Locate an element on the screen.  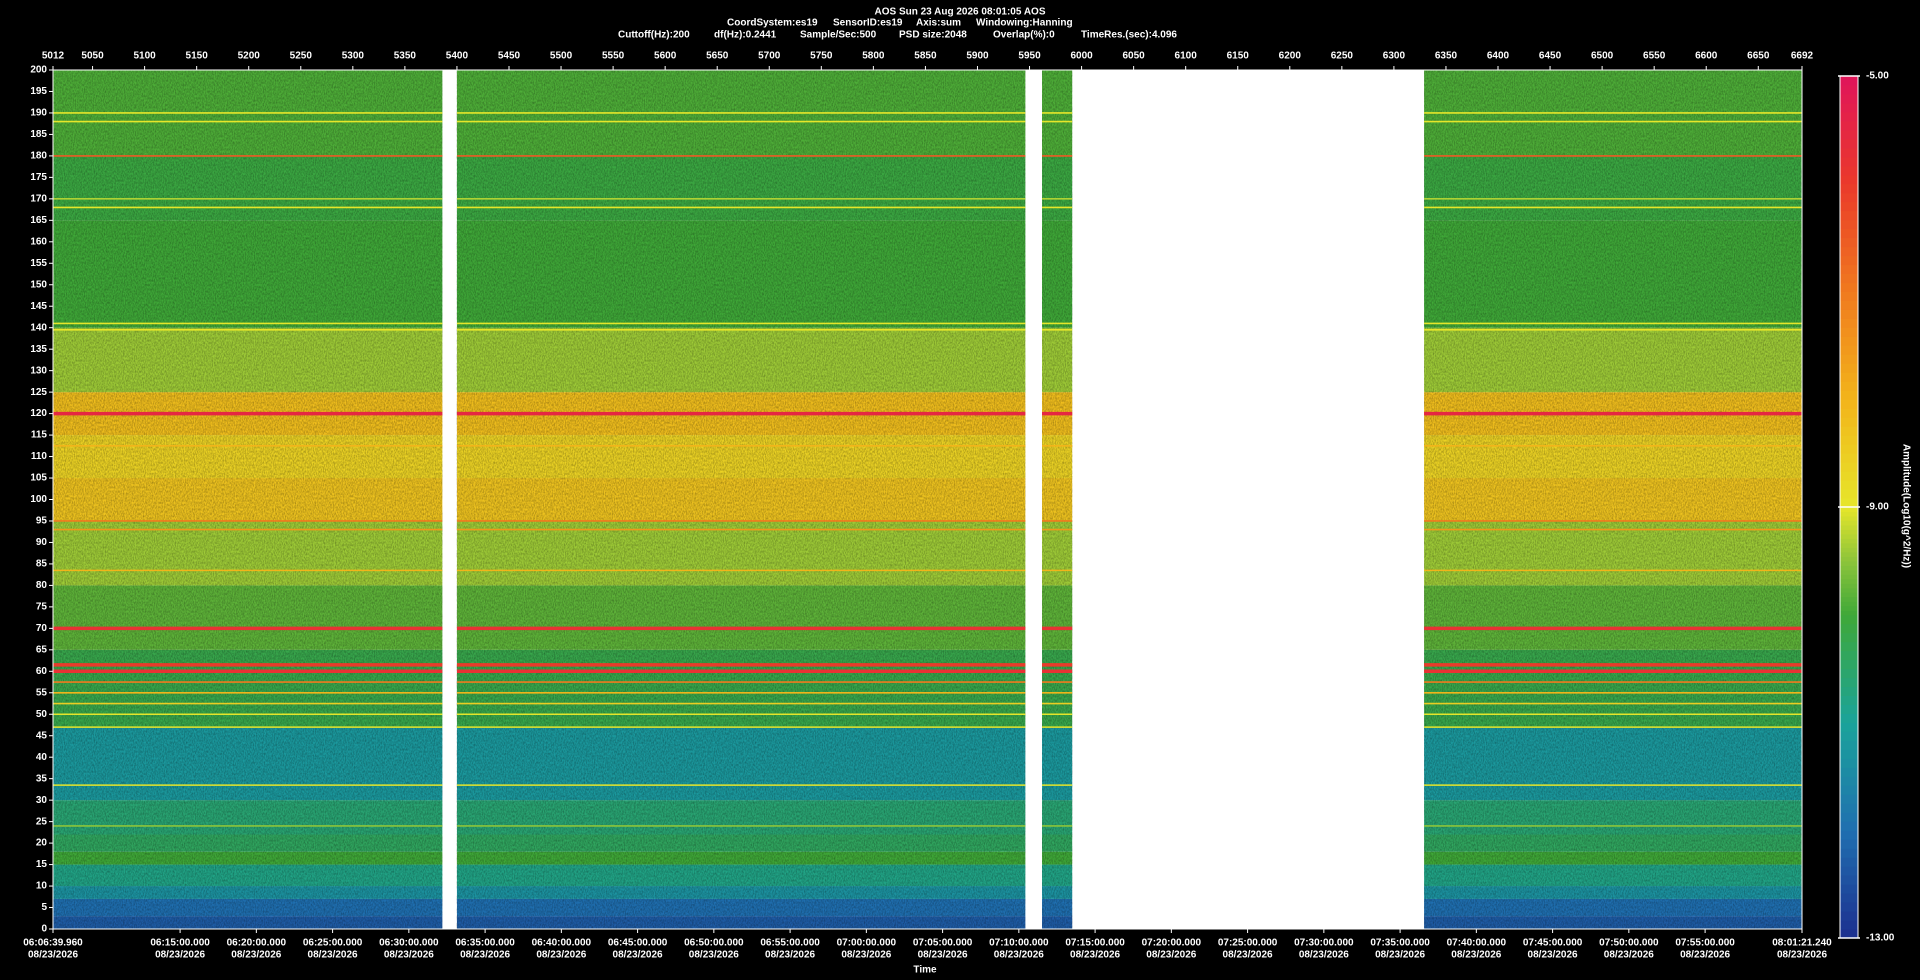
x-tick-label: 6400 is located at coordinates (1498, 56).